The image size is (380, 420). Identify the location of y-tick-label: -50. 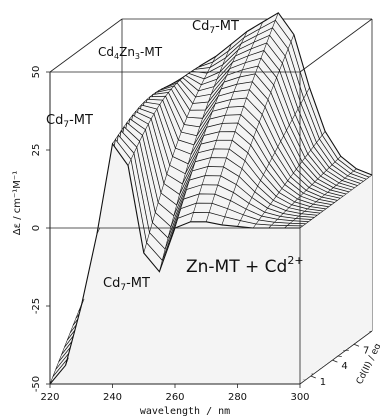
(36, 384).